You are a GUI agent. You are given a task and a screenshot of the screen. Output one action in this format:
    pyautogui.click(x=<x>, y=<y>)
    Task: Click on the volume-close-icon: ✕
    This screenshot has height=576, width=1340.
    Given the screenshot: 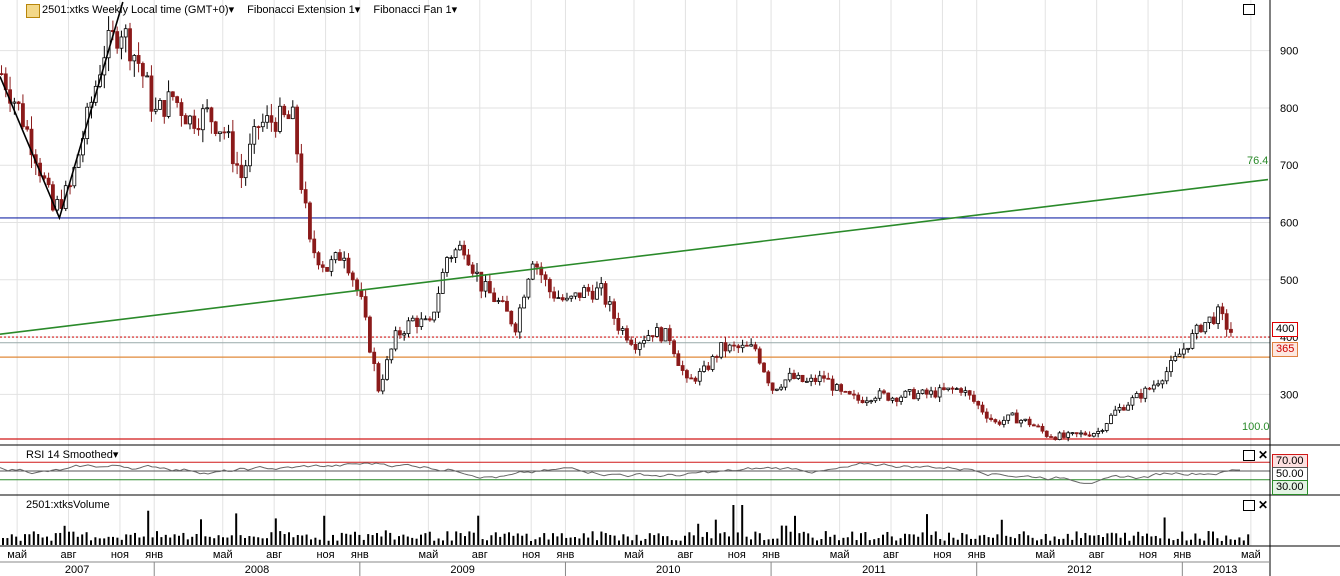 What is the action you would take?
    pyautogui.click(x=1263, y=505)
    